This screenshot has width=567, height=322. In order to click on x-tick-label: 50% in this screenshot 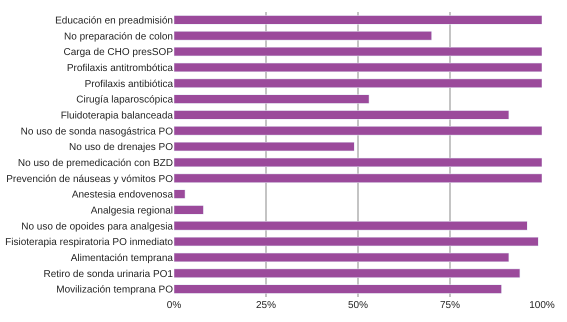, I will do `click(358, 305)`.